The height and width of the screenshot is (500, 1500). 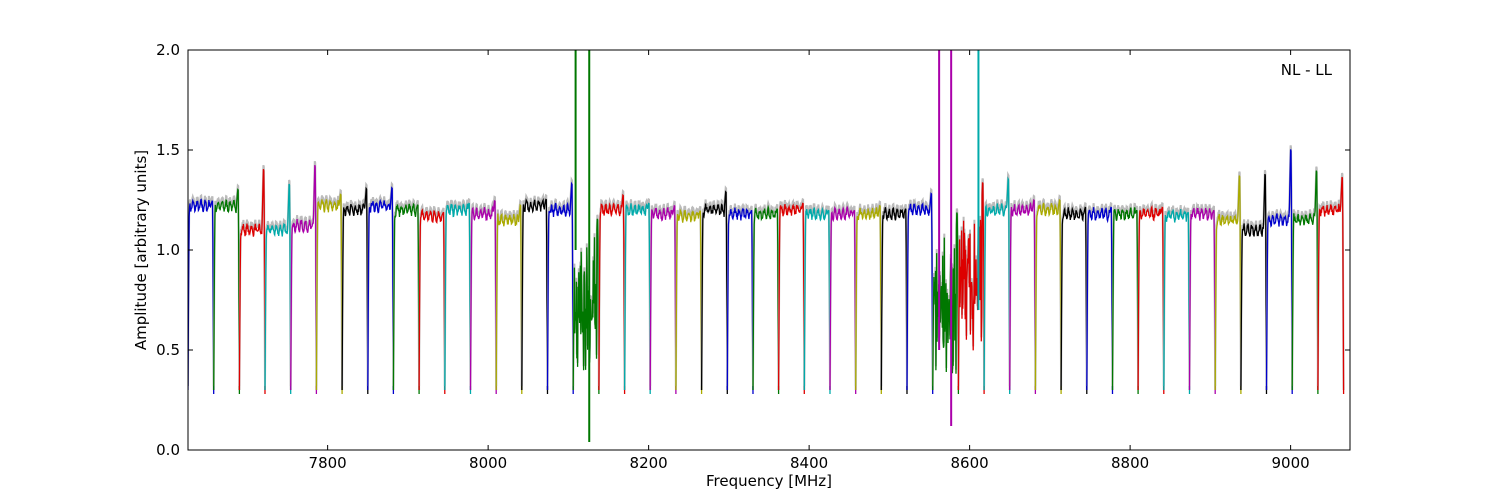 What do you see at coordinates (970, 463) in the screenshot?
I see `x-tick-label-4: 8600` at bounding box center [970, 463].